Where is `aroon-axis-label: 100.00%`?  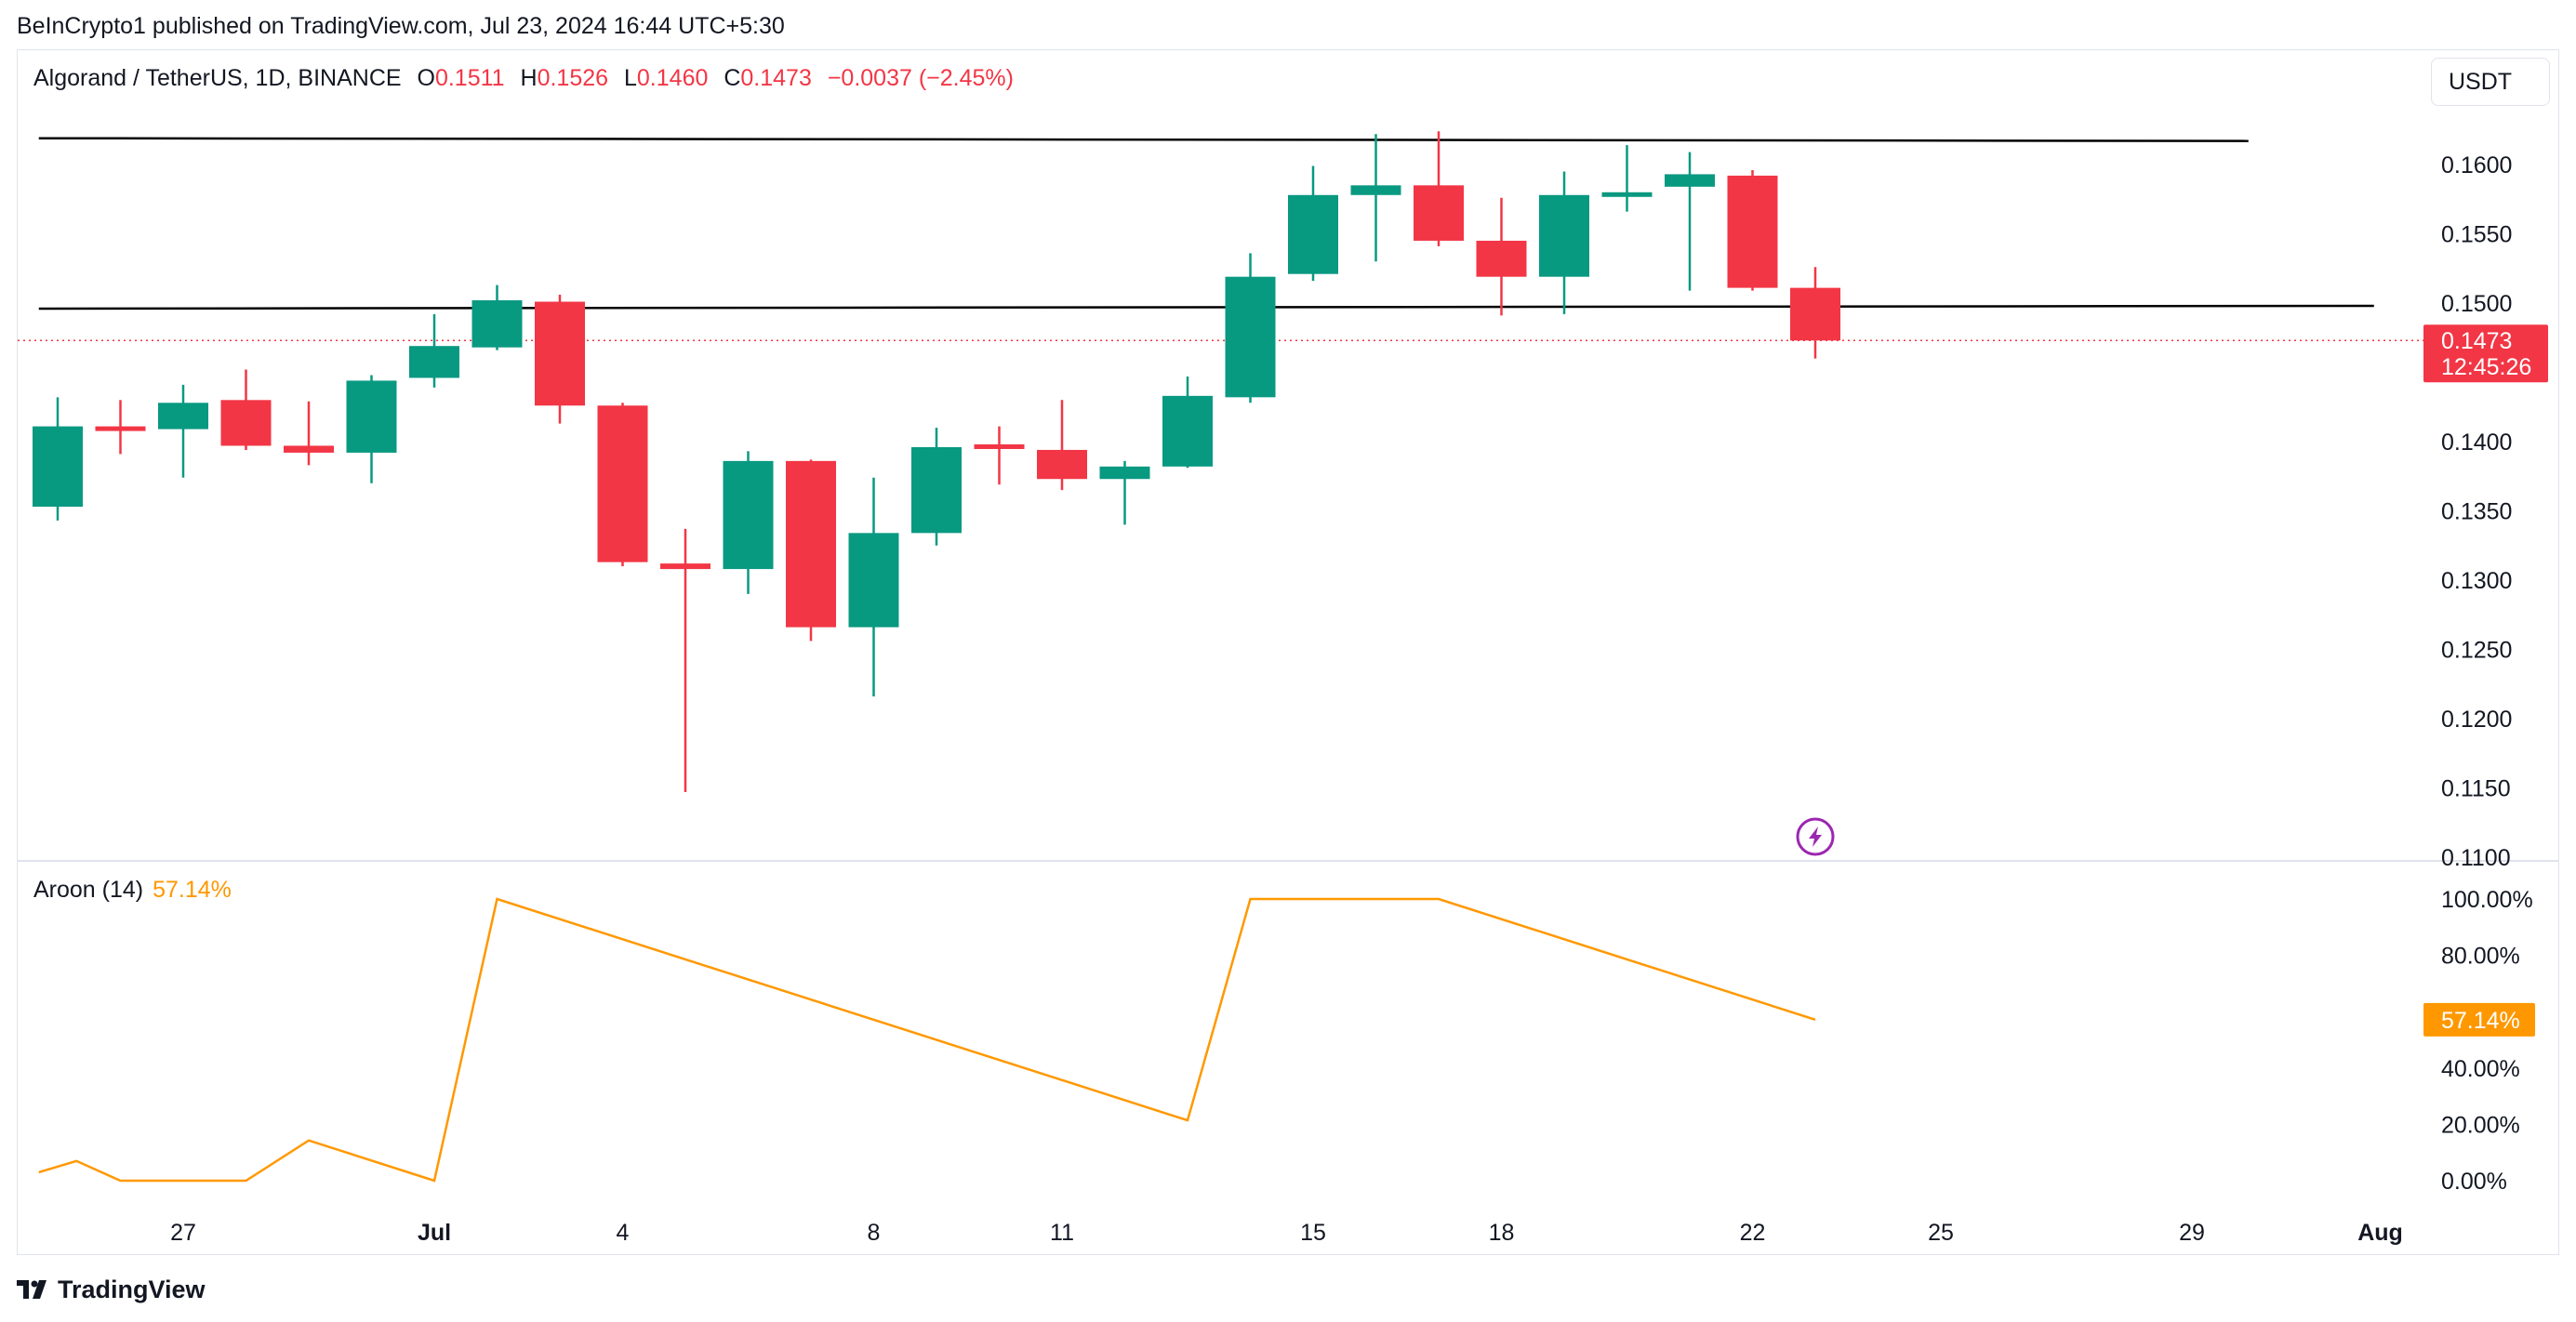 aroon-axis-label: 100.00% is located at coordinates (2487, 900).